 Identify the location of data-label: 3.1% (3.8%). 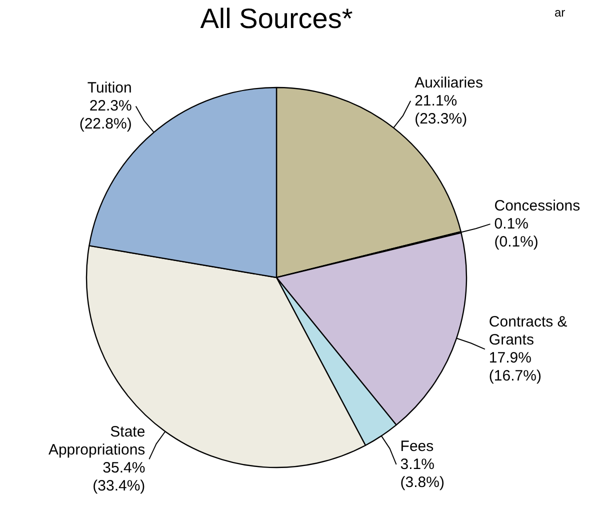
(422, 473).